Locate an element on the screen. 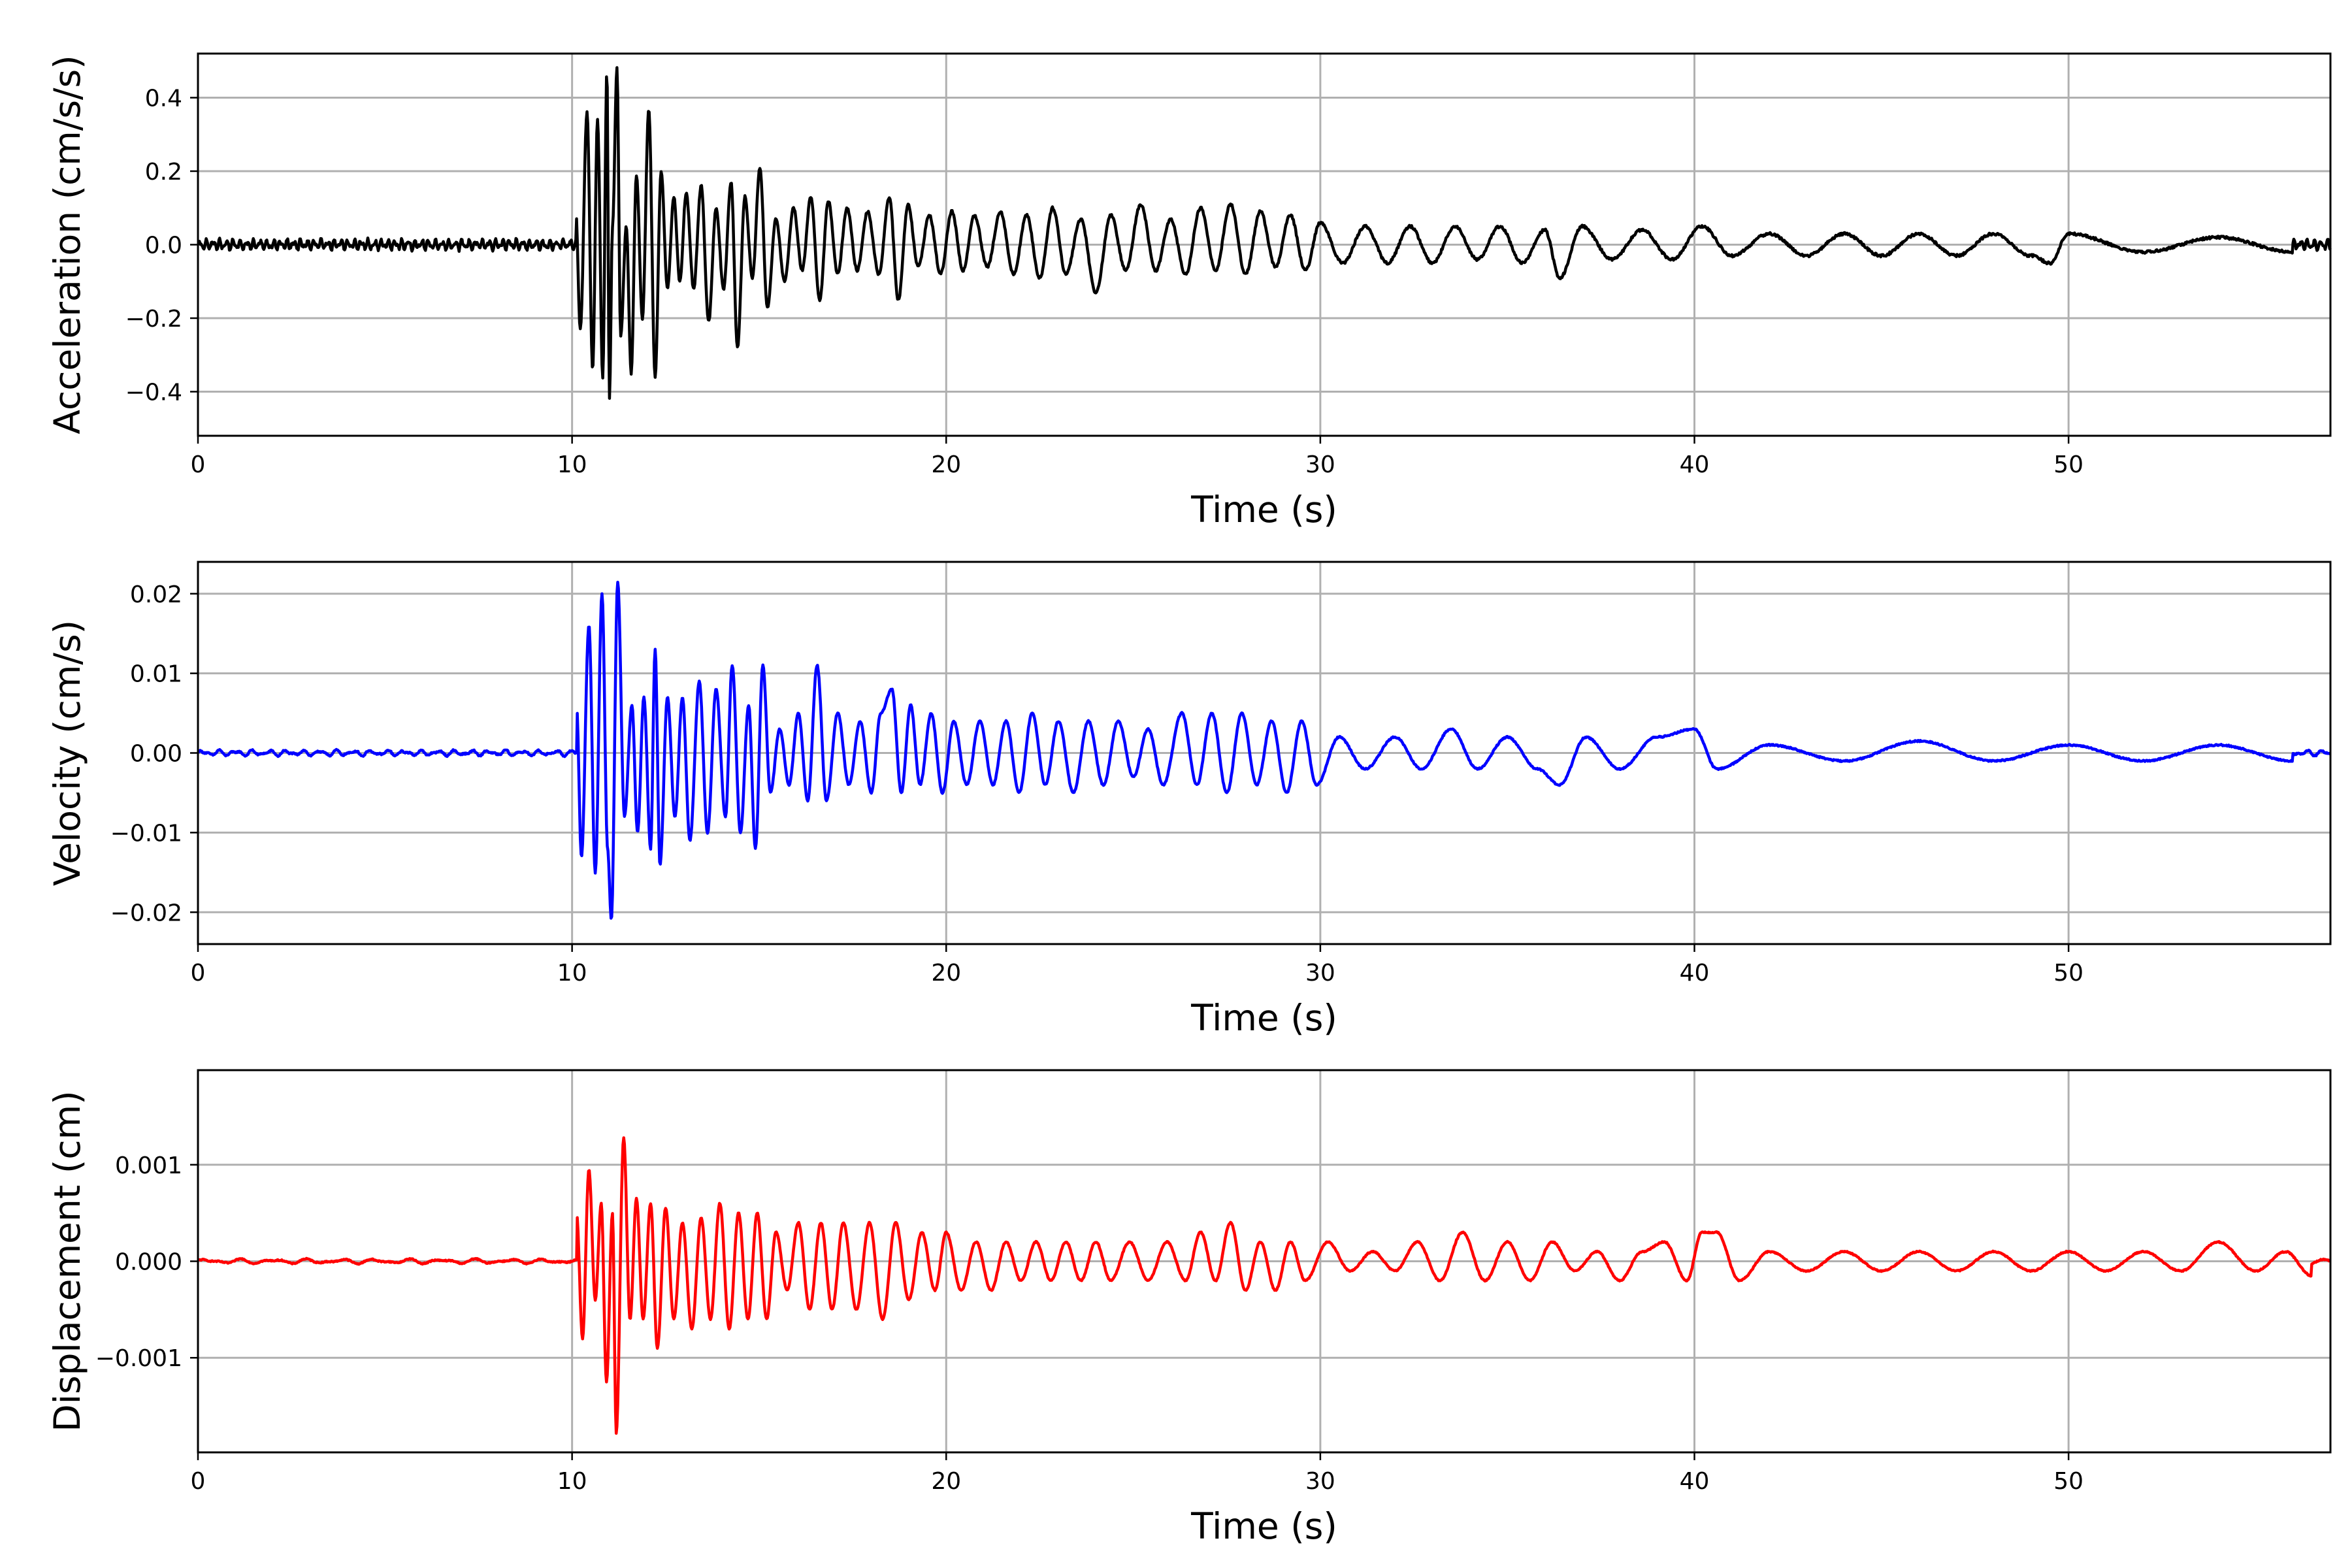 The image size is (2352, 1568). displacement-xtick-label-0: 0 is located at coordinates (198, 1481).